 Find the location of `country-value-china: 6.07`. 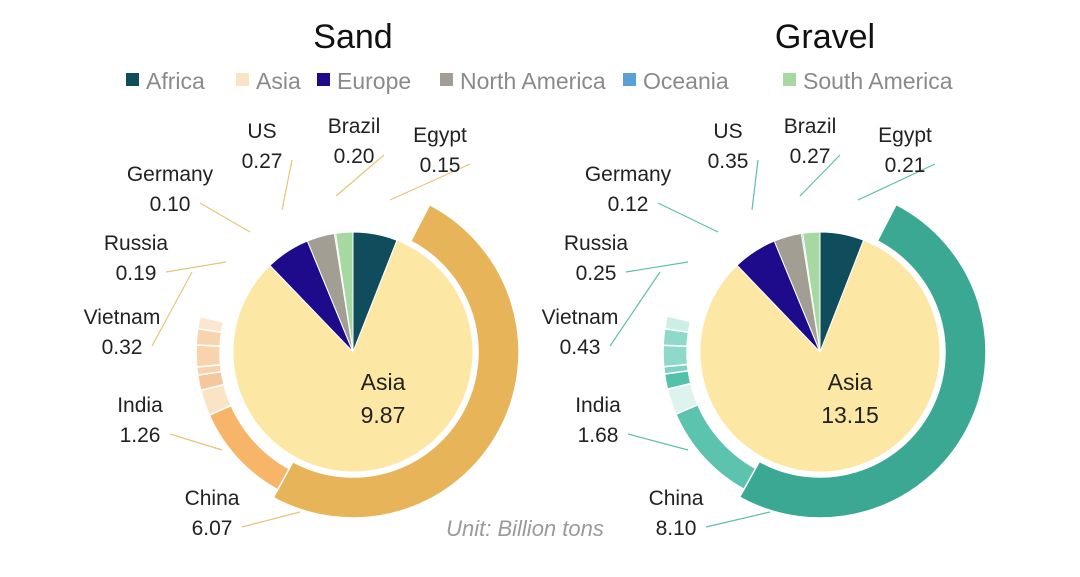

country-value-china: 6.07 is located at coordinates (212, 528).